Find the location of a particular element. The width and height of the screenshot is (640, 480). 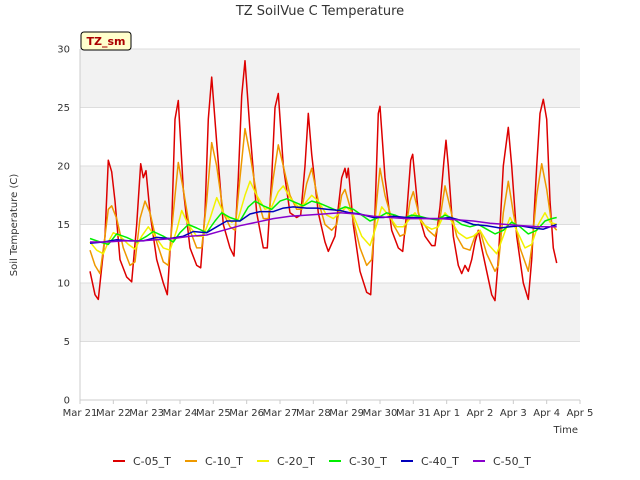

x-tick-label: Mar 24 is located at coordinates (180, 413).